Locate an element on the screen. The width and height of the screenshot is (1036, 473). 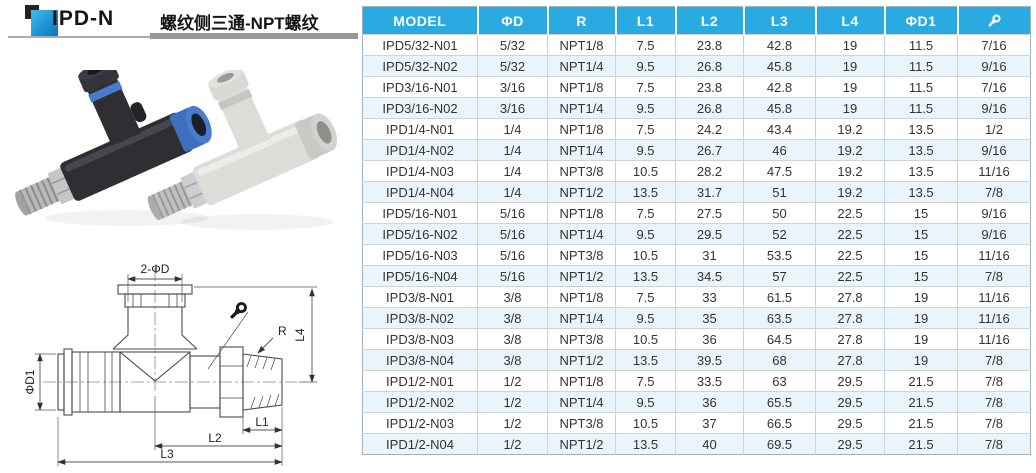
table-row: IPD5/16-N02 5/16 NPT1/4 9.5 29.5 52 22.5 15 9/16 is located at coordinates (696, 234).